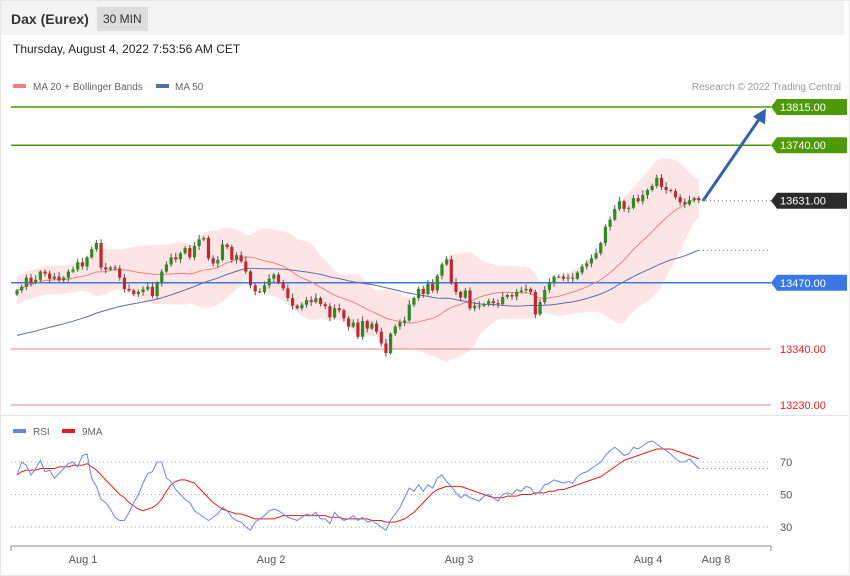 This screenshot has height=576, width=850. What do you see at coordinates (19, 86) in the screenshot?
I see `ma20-legend-swatch` at bounding box center [19, 86].